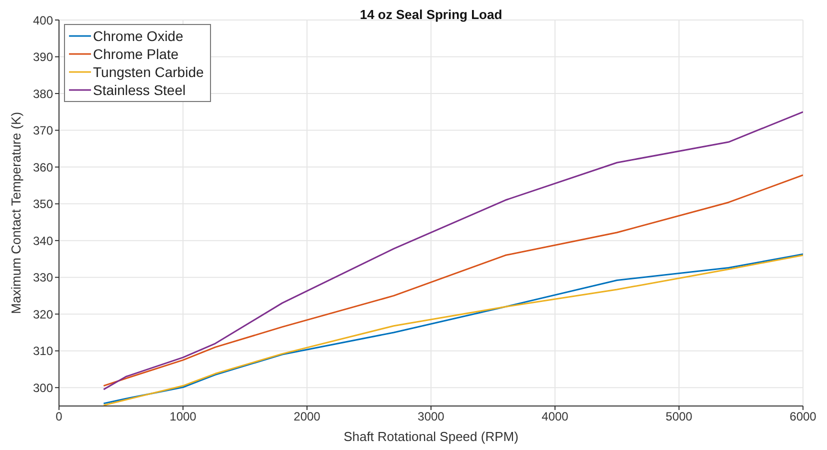  I want to click on x-tick-label: 5000, so click(679, 417).